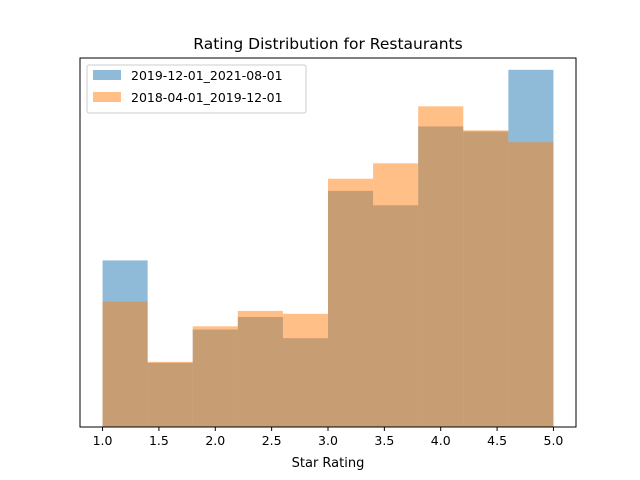  Describe the element at coordinates (328, 463) in the screenshot. I see `x-axis-label: Star Rating` at that location.